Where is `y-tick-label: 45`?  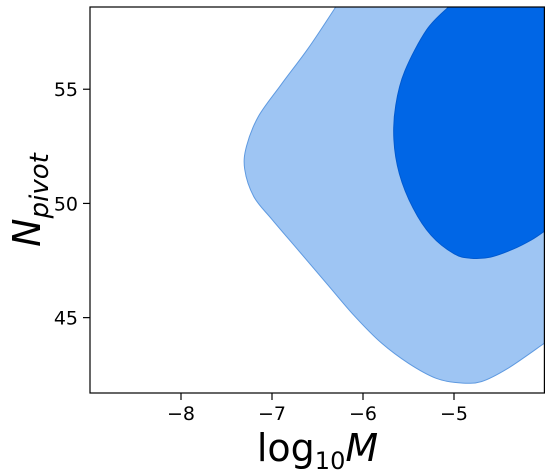 y-tick-label: 45 is located at coordinates (66, 319).